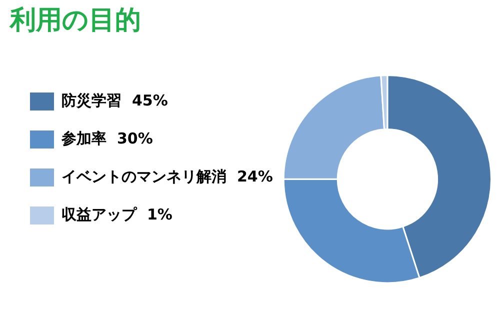  I want to click on chart-title: 利用の目的, so click(75, 20).